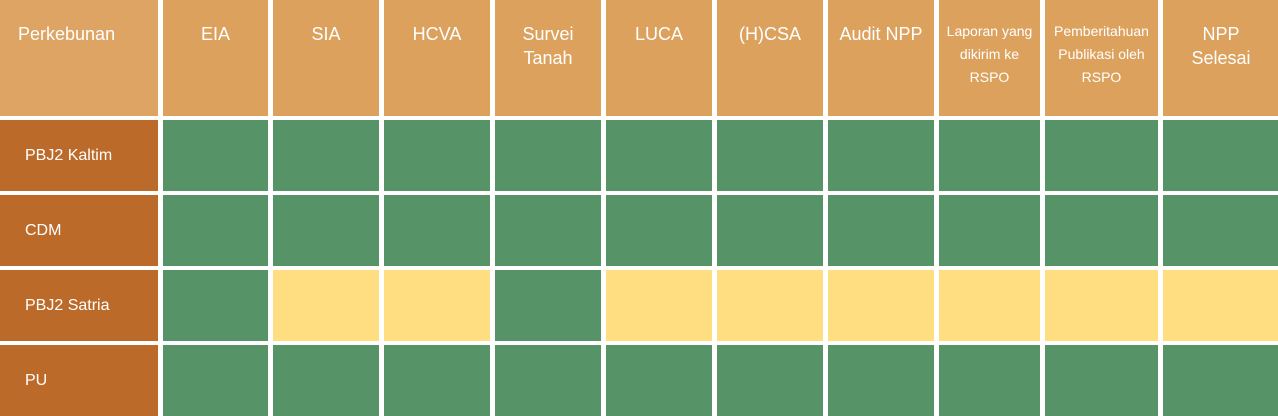 This screenshot has height=416, width=1278. What do you see at coordinates (437, 58) in the screenshot?
I see `header-hcva: HCVA` at bounding box center [437, 58].